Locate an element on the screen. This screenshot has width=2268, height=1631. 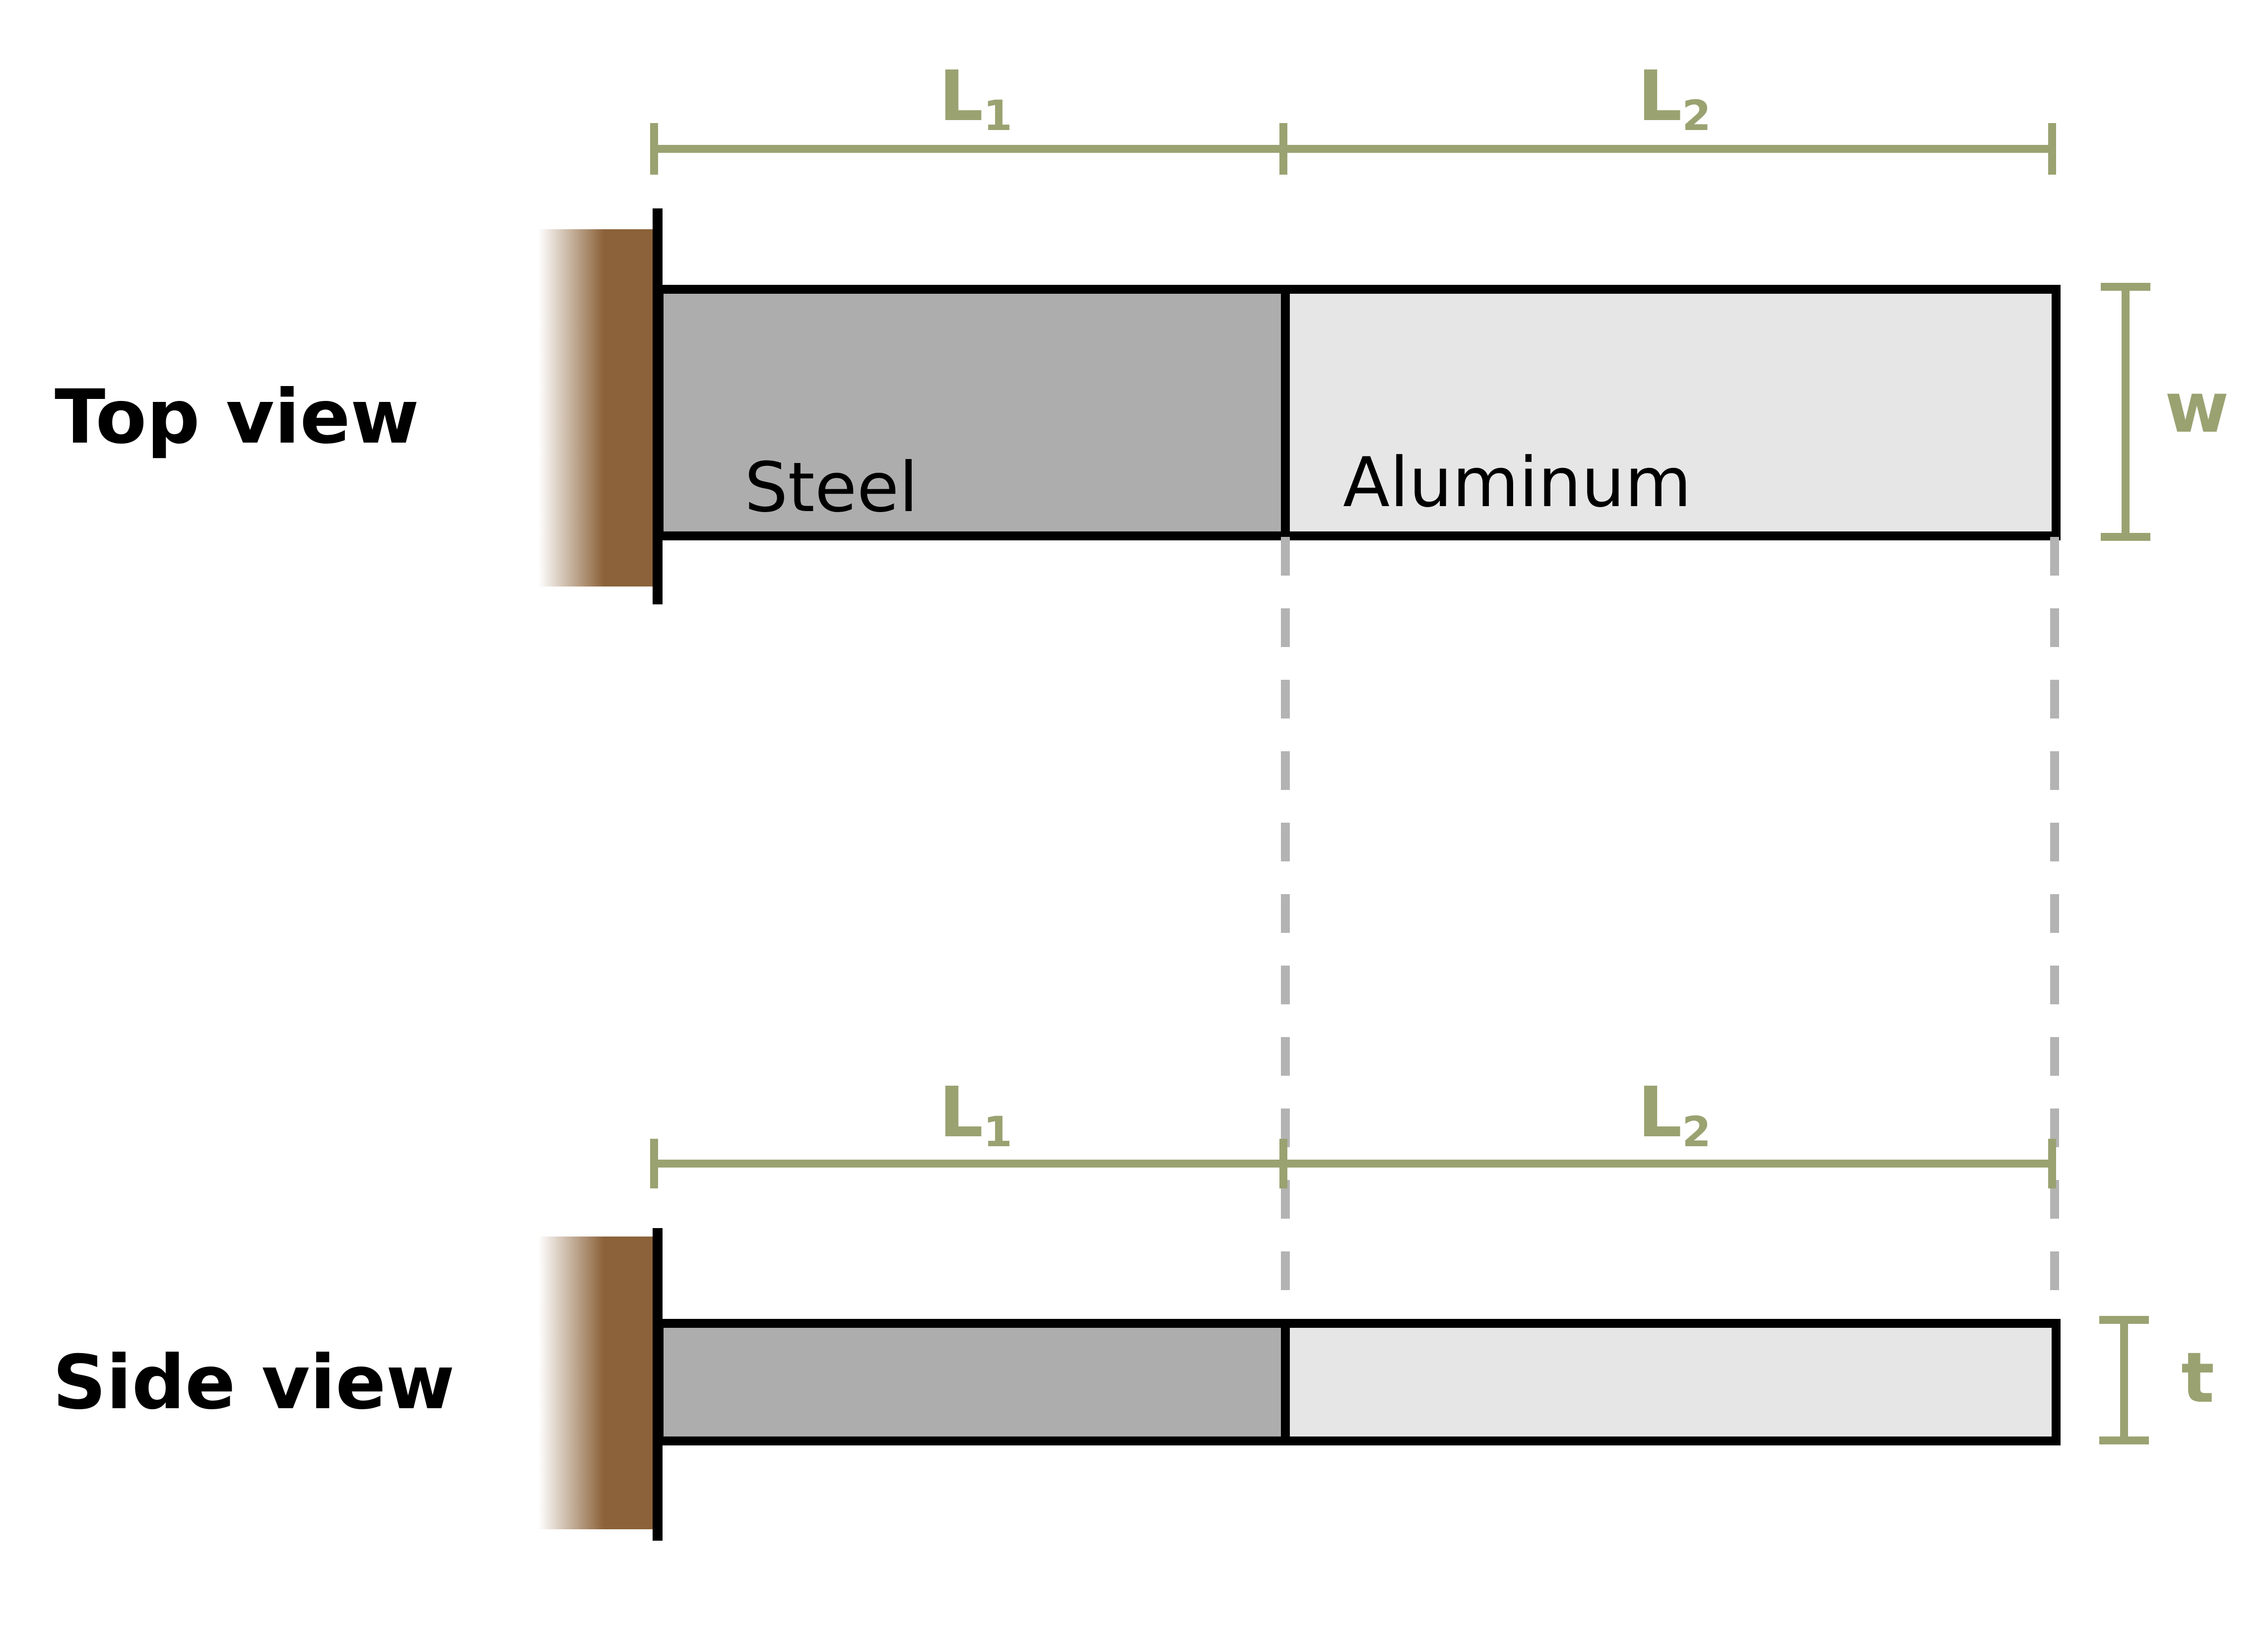
top-view-label: Top view is located at coordinates (237, 417).